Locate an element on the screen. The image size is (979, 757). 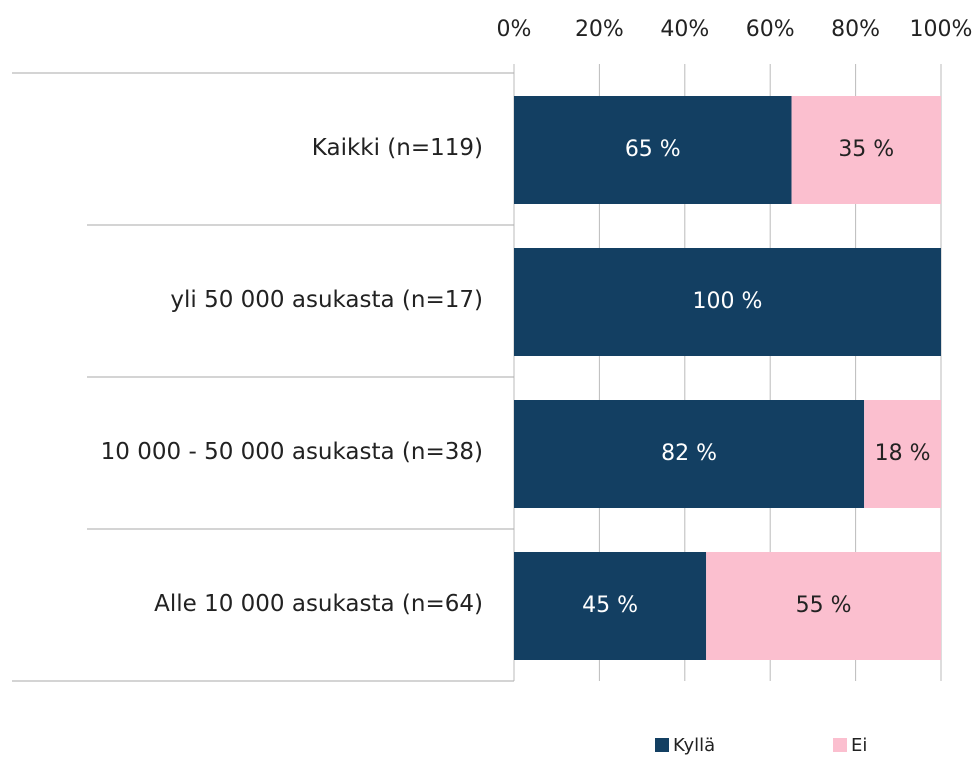
category-label: Alle 10 000 asukasta (n=64) is located at coordinates (318, 604).